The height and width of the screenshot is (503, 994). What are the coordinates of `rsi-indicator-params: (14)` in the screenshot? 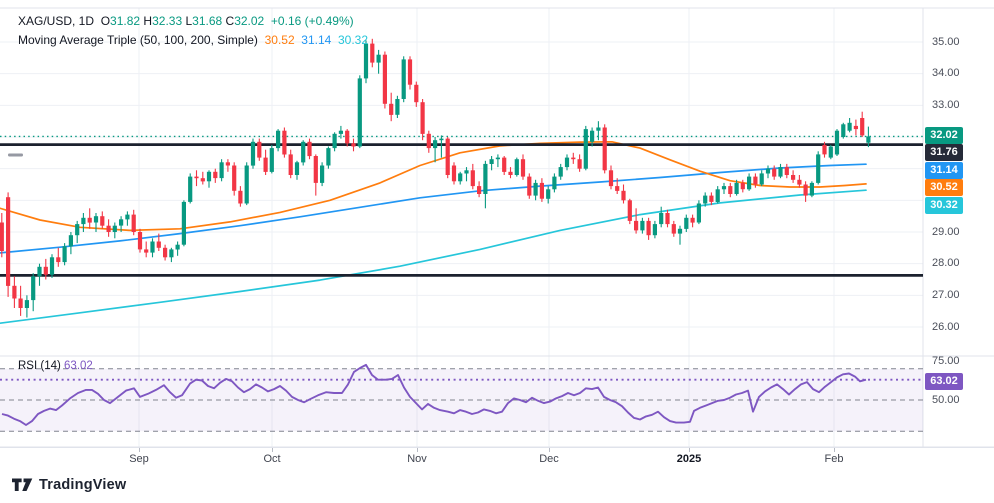 It's located at (50, 366).